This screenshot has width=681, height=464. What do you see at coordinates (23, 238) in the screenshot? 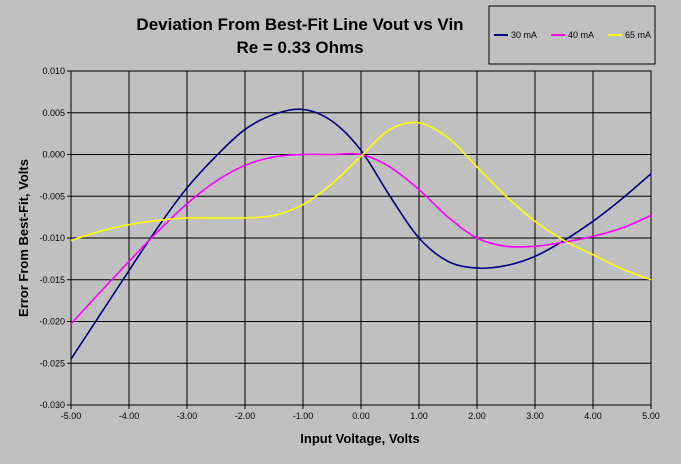
I see `y-axis-title: Error From Best-Fit, Volts` at bounding box center [23, 238].